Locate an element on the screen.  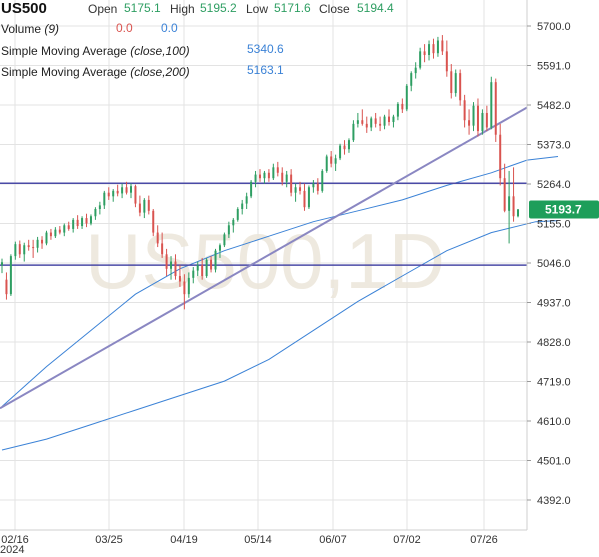
y-tick-label: 5046.0 is located at coordinates (554, 264).